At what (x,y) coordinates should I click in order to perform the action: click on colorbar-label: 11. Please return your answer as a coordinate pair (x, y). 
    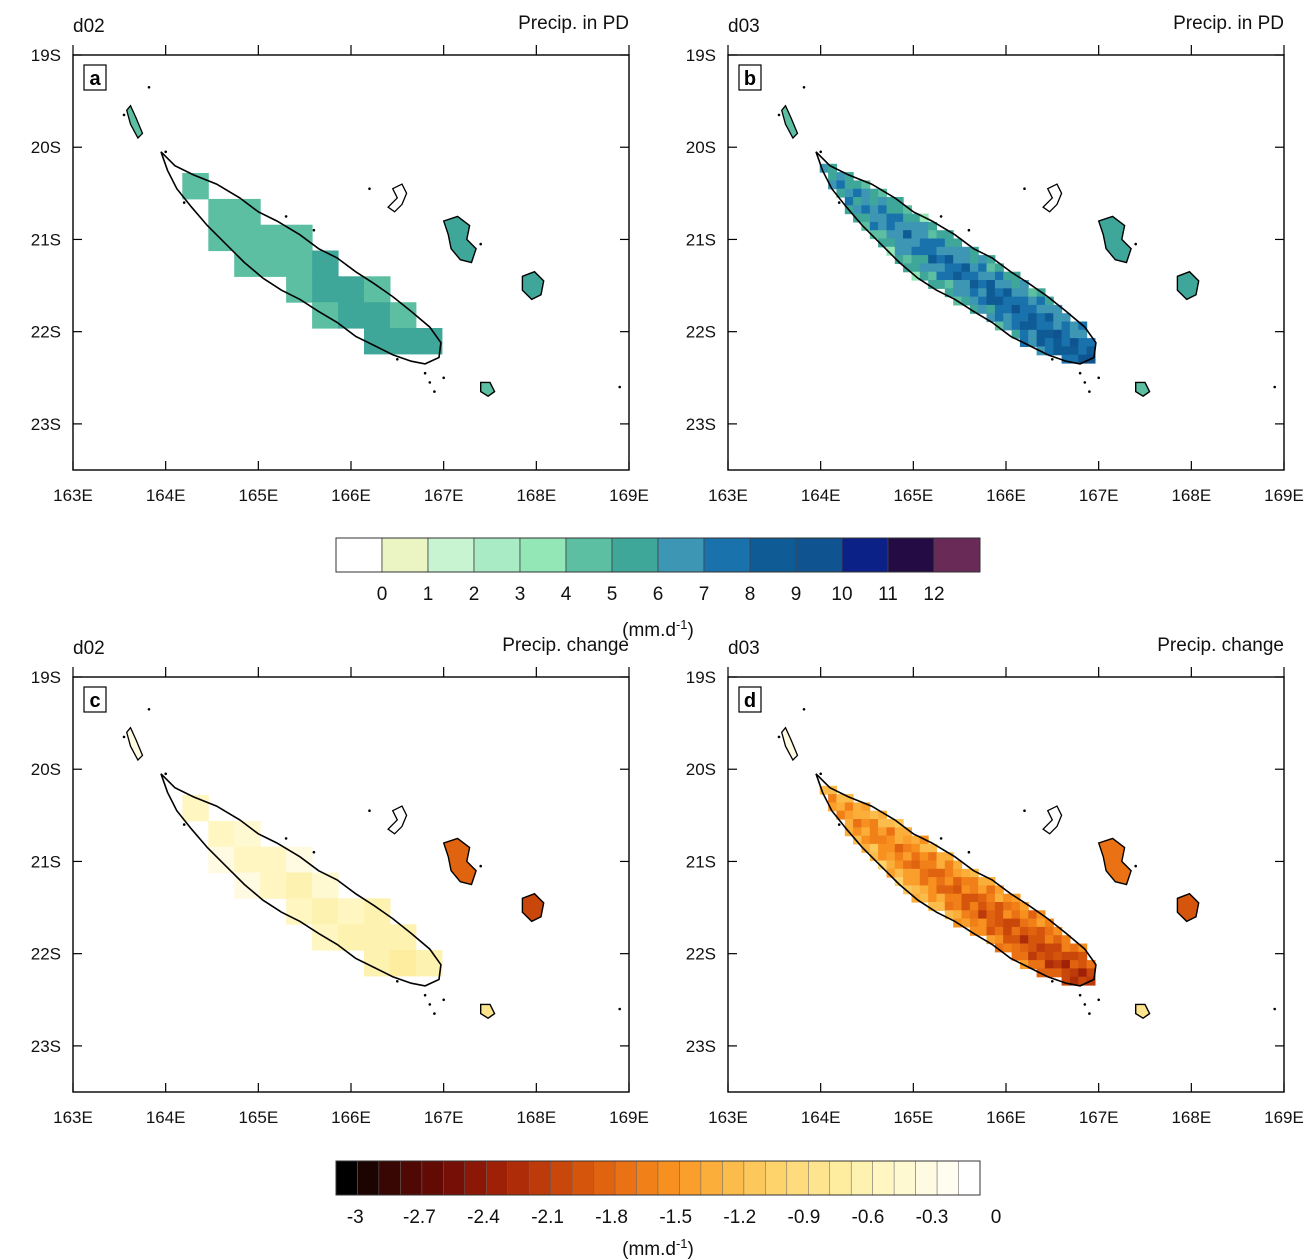
    Looking at the image, I should click on (888, 594).